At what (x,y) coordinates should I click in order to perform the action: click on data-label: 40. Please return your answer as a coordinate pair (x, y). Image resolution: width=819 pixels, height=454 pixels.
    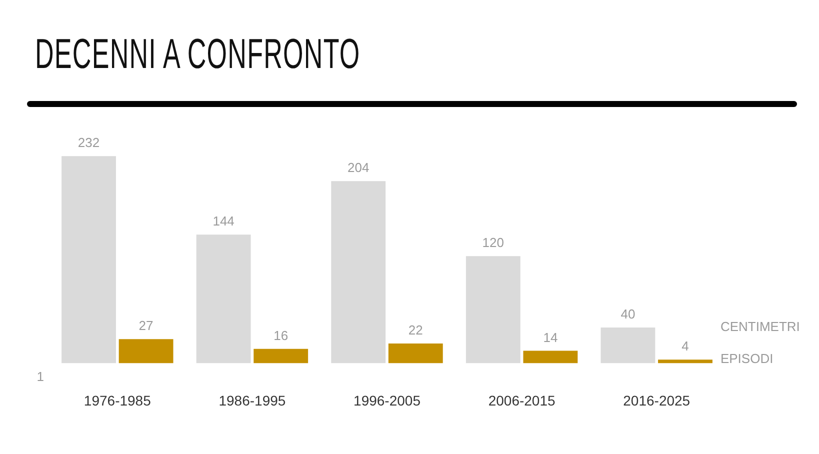
    Looking at the image, I should click on (628, 314).